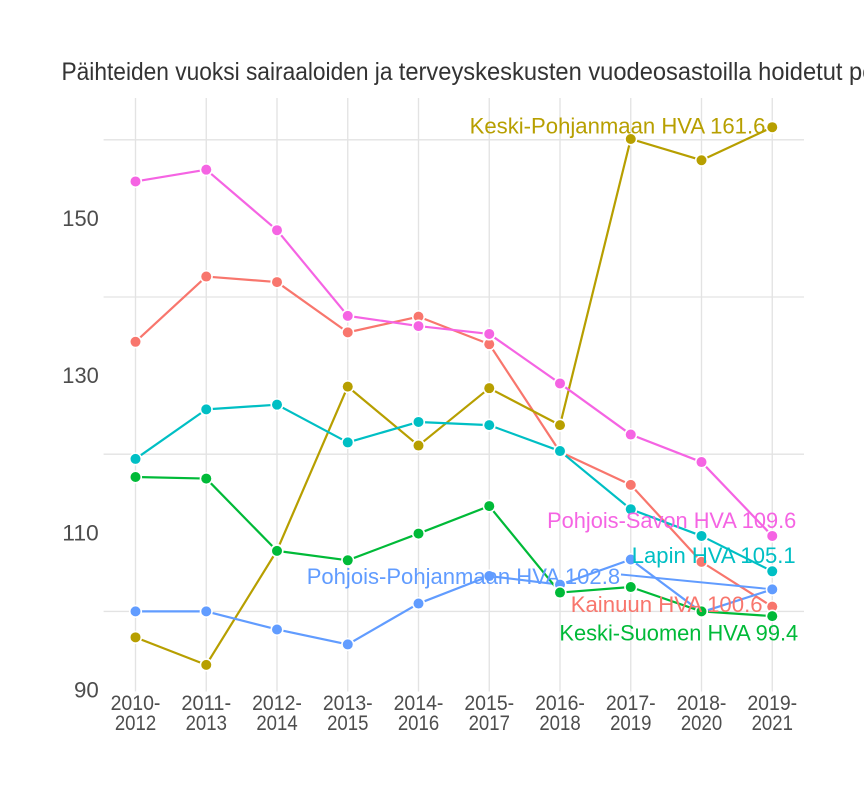  Describe the element at coordinates (631, 703) in the screenshot. I see `svg-text: 2017-` at that location.